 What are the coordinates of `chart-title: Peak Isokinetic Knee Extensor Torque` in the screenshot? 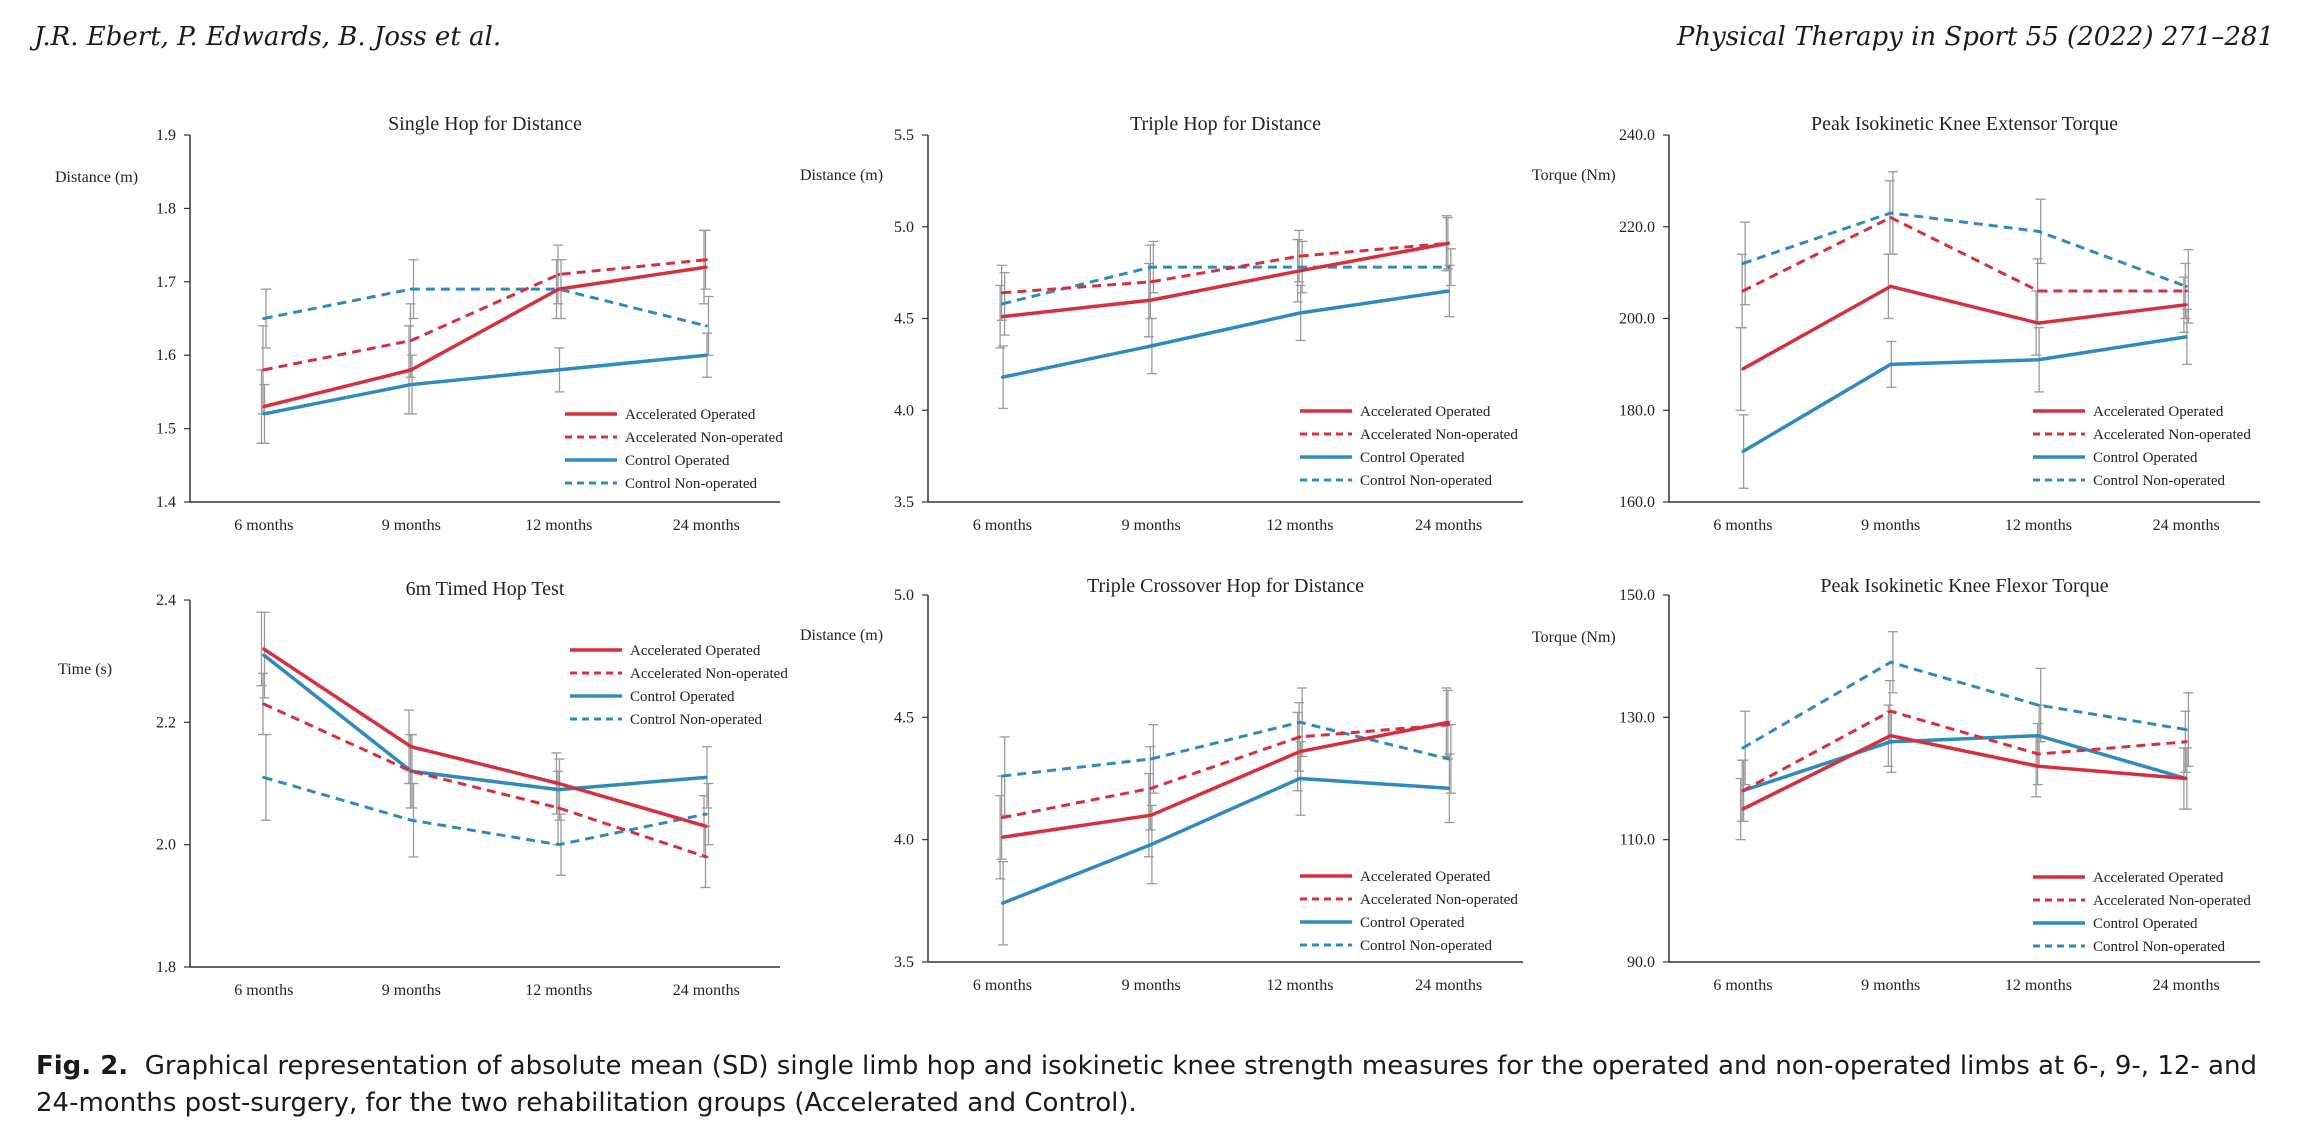 It's located at (1964, 124).